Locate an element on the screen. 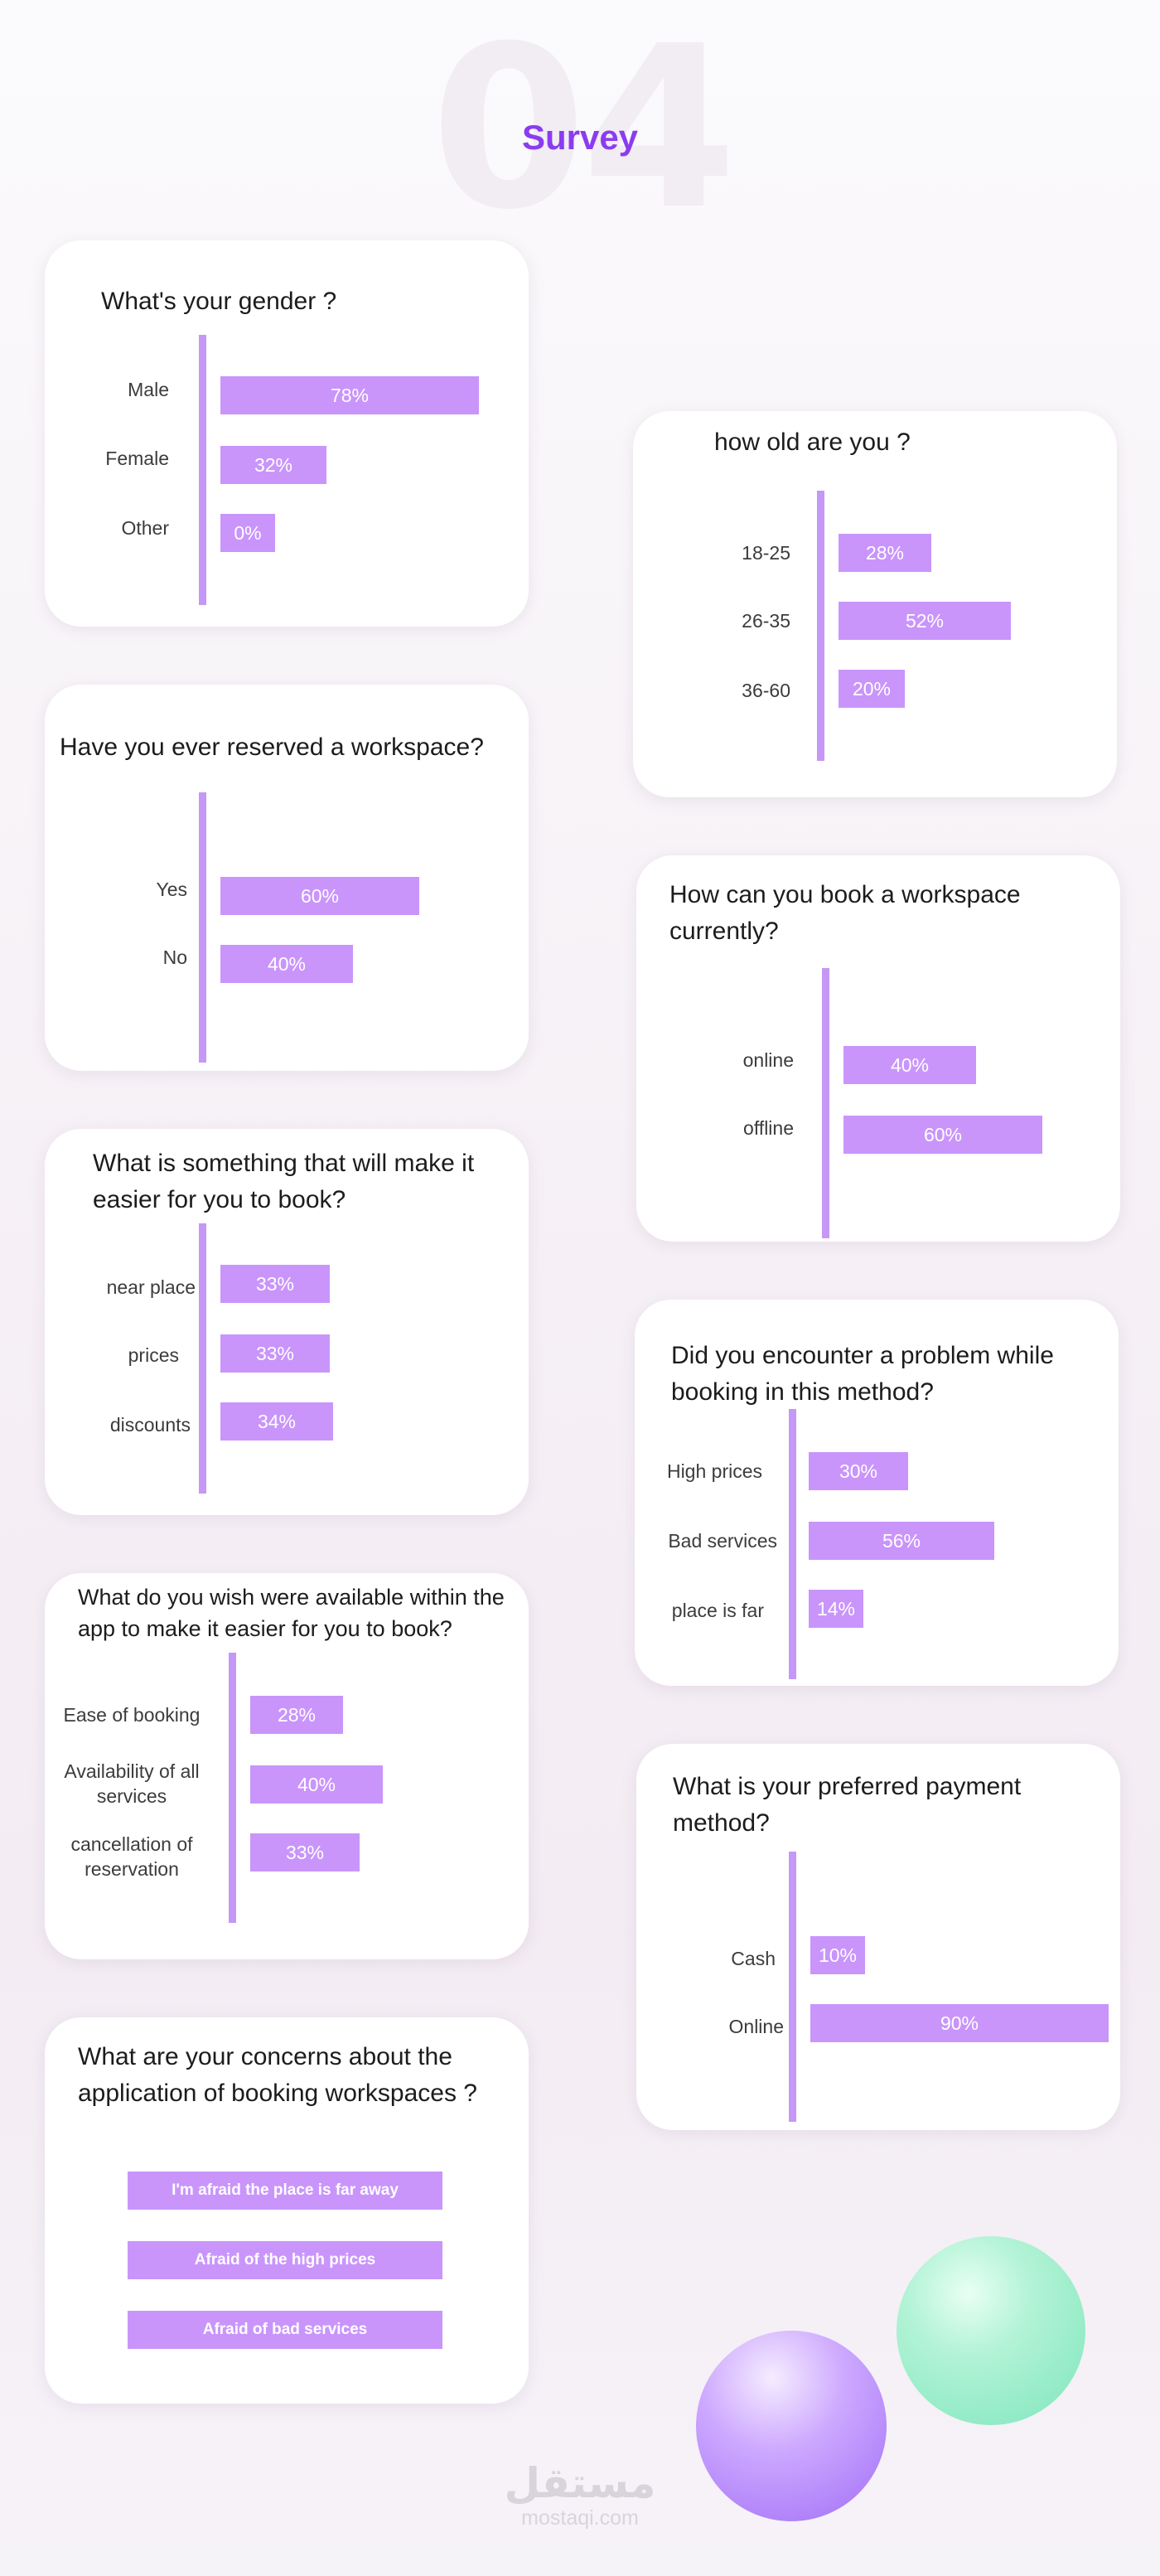  bar-other: 0% is located at coordinates (247, 533).